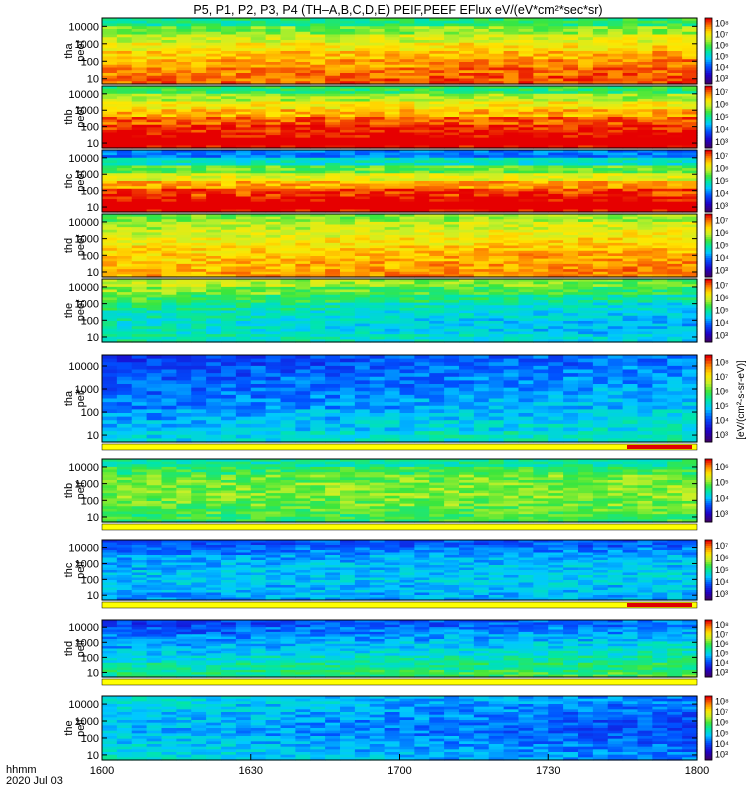 The width and height of the screenshot is (750, 805). What do you see at coordinates (69, 180) in the screenshot?
I see `panel-label-probe: thc` at bounding box center [69, 180].